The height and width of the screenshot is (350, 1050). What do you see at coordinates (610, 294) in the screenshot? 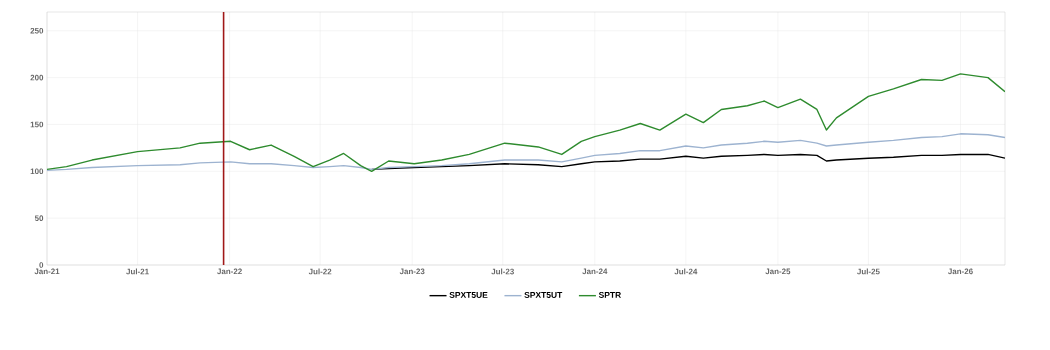
I see `legend-label: SPTR` at bounding box center [610, 294].